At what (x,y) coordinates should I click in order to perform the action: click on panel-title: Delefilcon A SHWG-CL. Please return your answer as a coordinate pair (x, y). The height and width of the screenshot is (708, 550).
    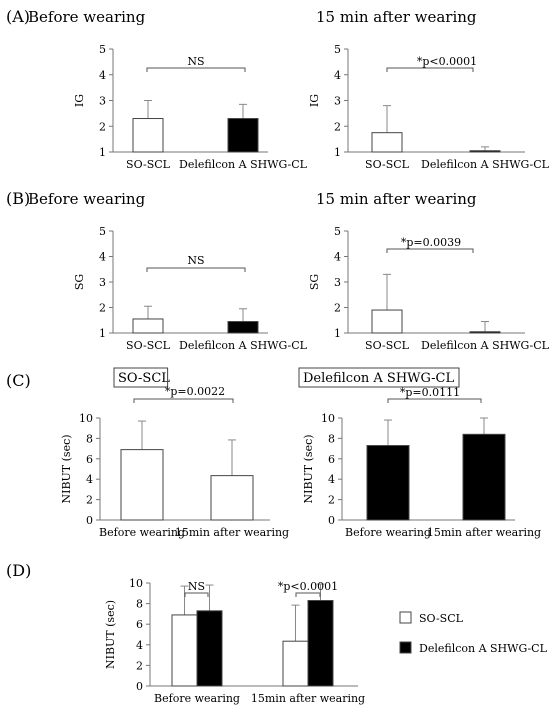
    Looking at the image, I should click on (378, 378).